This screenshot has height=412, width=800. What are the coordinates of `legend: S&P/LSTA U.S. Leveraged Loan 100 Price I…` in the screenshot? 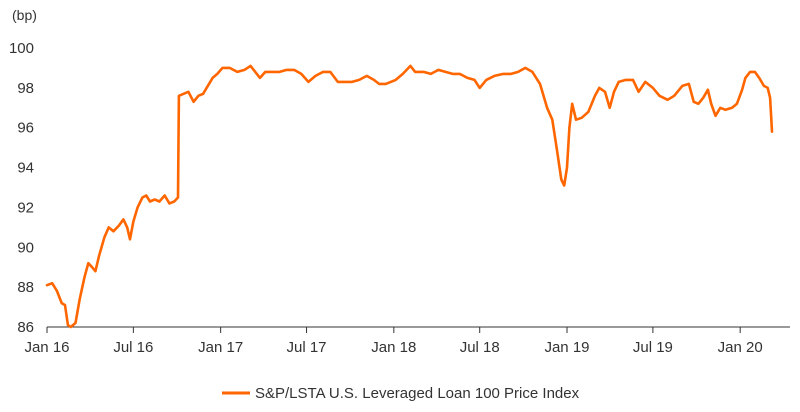 It's located at (401, 393).